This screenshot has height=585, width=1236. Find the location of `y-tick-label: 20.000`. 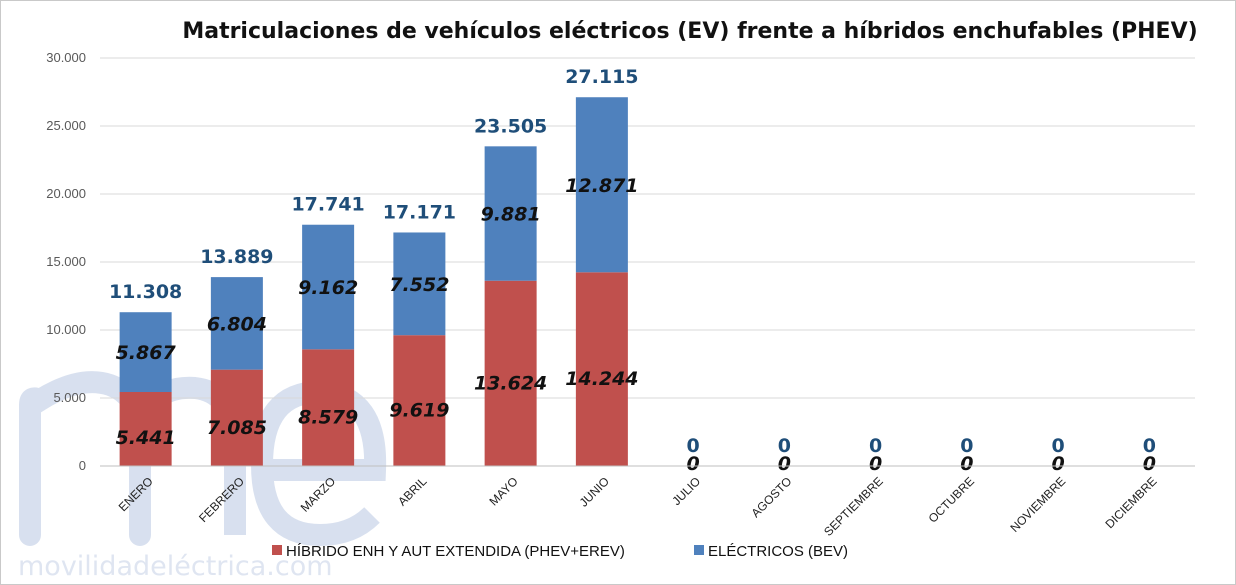

y-tick-label: 20.000 is located at coordinates (66, 193).